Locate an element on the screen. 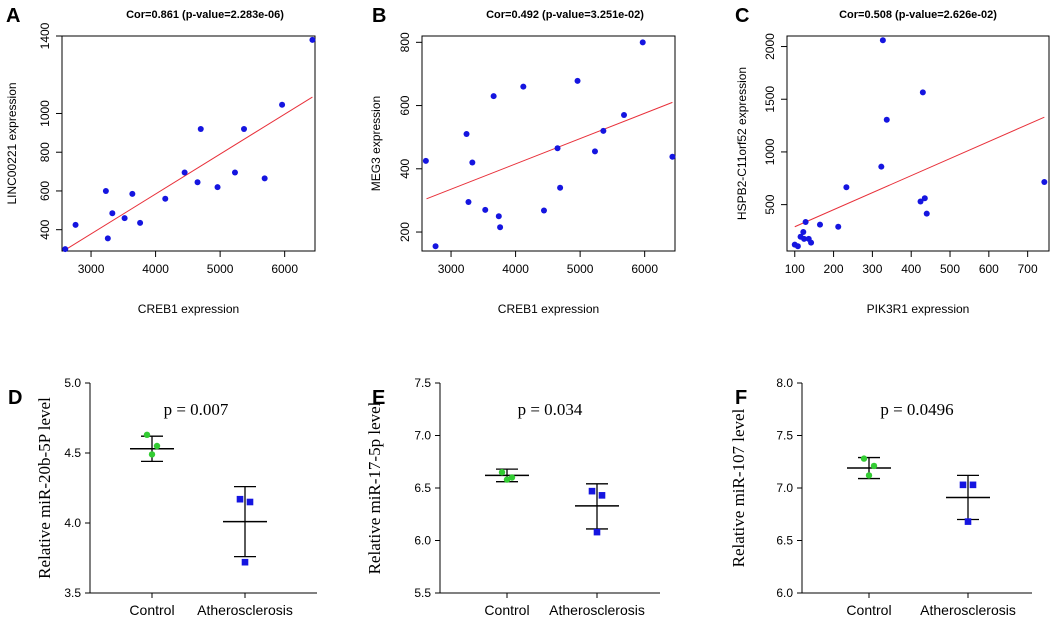 This screenshot has width=1059, height=621. y-axis-title: Relative miR-17-5p level is located at coordinates (374, 487).